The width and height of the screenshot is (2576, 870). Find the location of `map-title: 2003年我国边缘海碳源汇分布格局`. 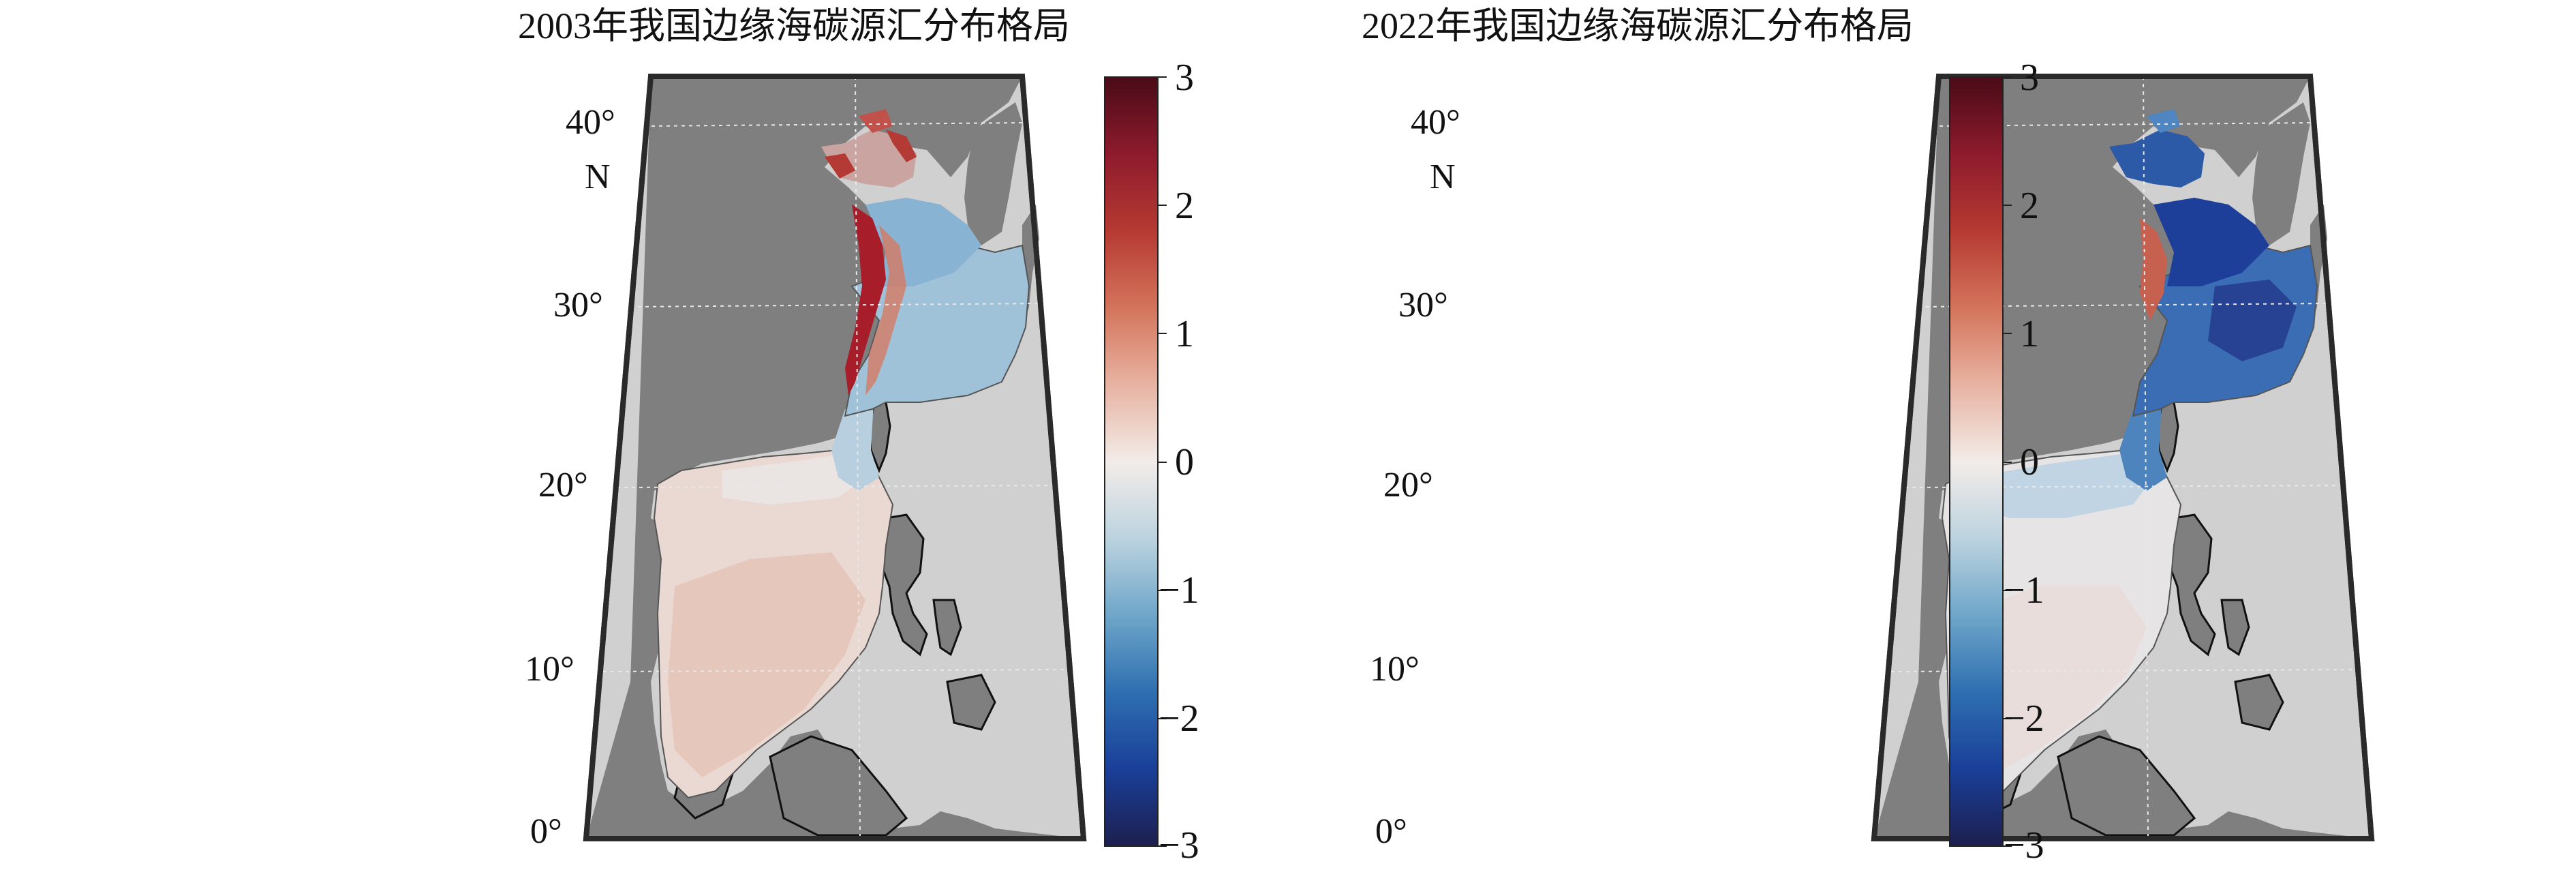

map-title: 2003年我国边缘海碳源汇分布格局 is located at coordinates (794, 25).